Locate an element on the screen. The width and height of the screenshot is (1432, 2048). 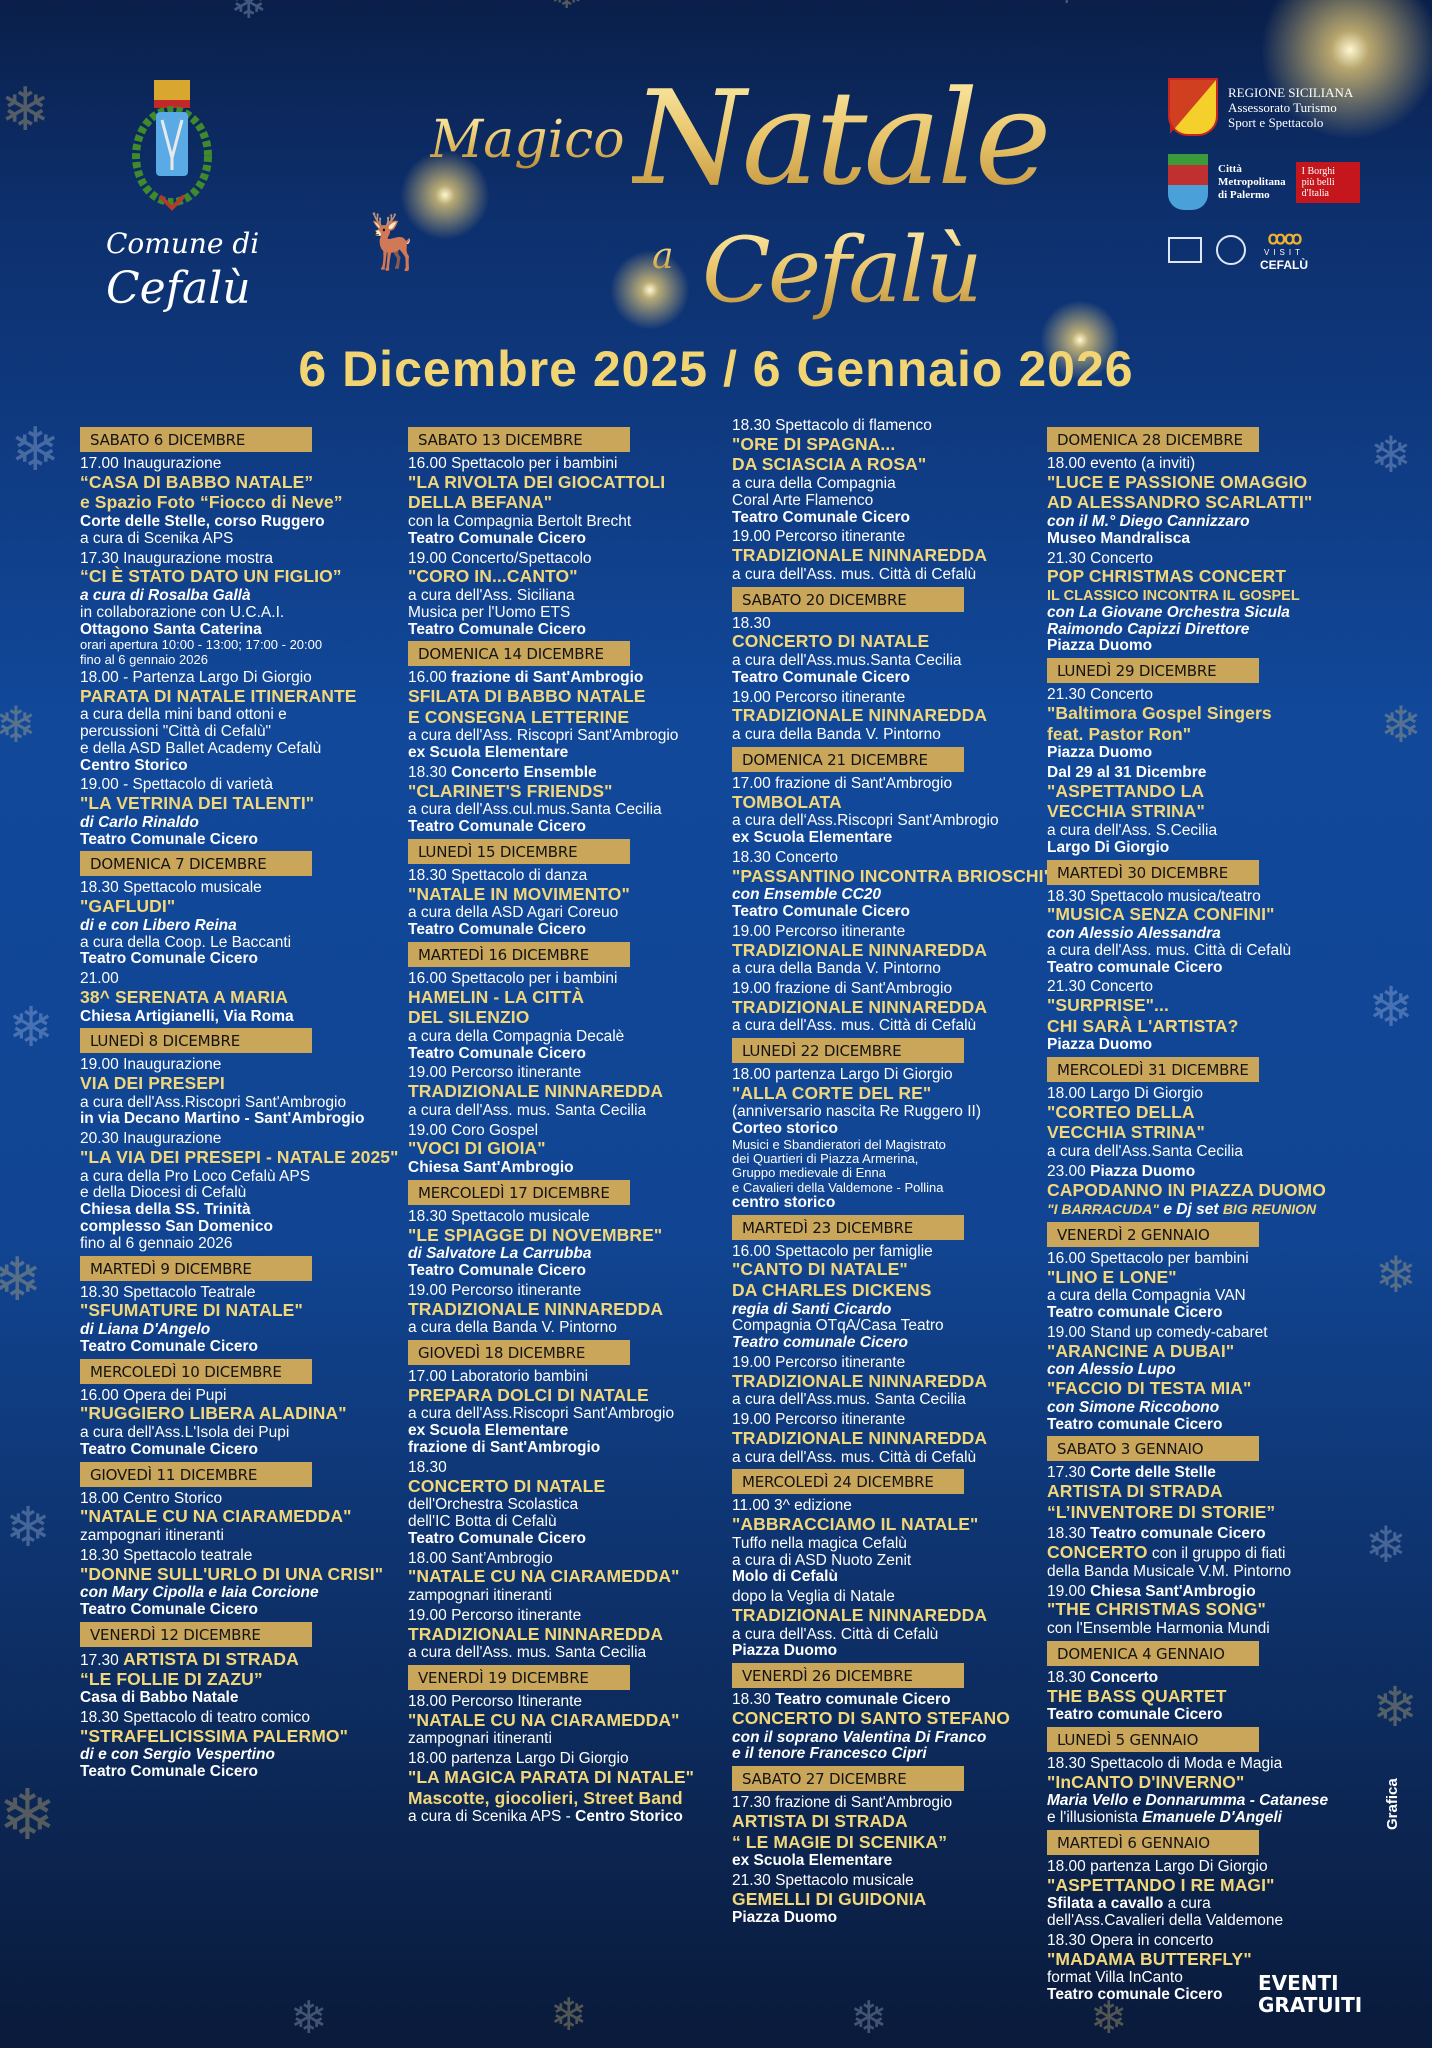
event-detail: Chiesa Sant'Ambrogio is located at coordinates (491, 1168).